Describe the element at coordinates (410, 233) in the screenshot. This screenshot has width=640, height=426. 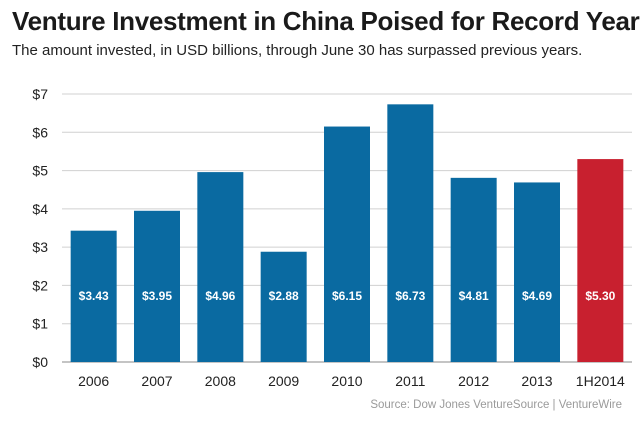
I see `bar-2011` at that location.